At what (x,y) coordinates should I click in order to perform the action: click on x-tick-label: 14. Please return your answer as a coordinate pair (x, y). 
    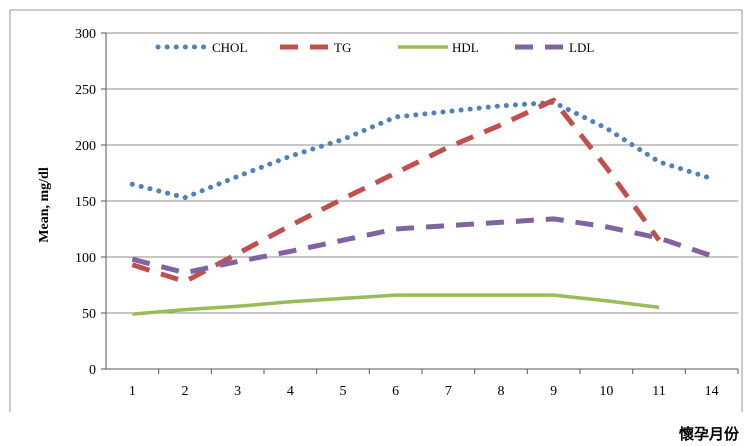
    Looking at the image, I should click on (712, 391).